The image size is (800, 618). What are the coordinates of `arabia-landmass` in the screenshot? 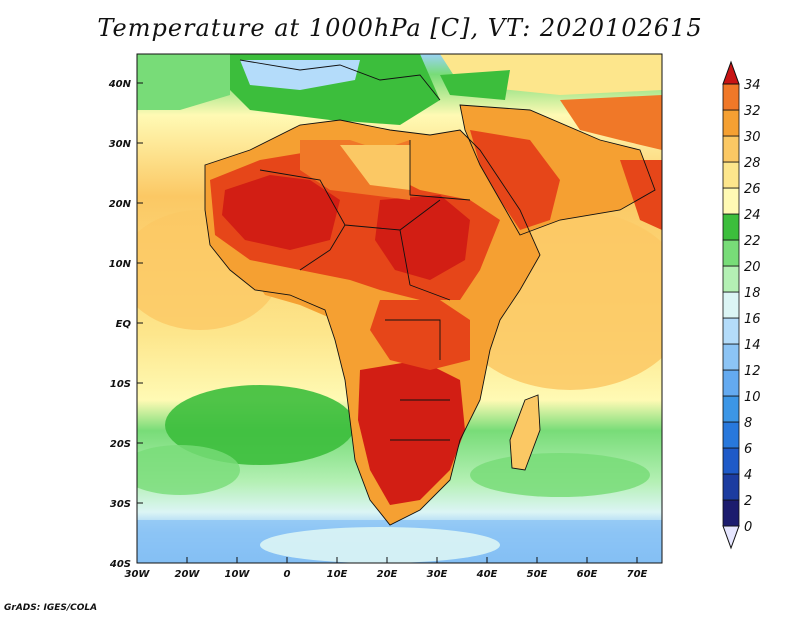 It's located at (561, 165).